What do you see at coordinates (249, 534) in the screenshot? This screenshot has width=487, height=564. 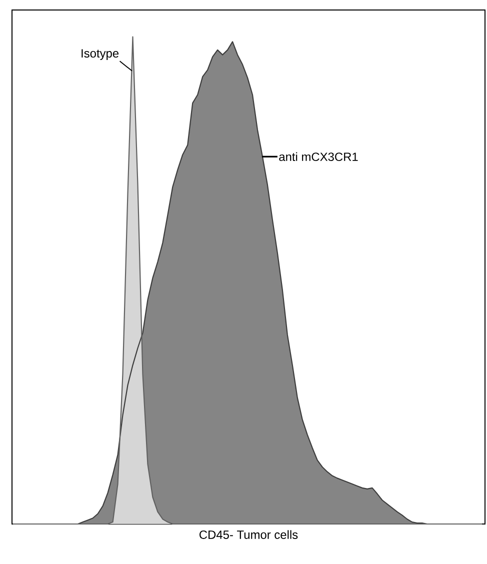 I see `x-axis-title: CD45- Tumor cells` at bounding box center [249, 534].